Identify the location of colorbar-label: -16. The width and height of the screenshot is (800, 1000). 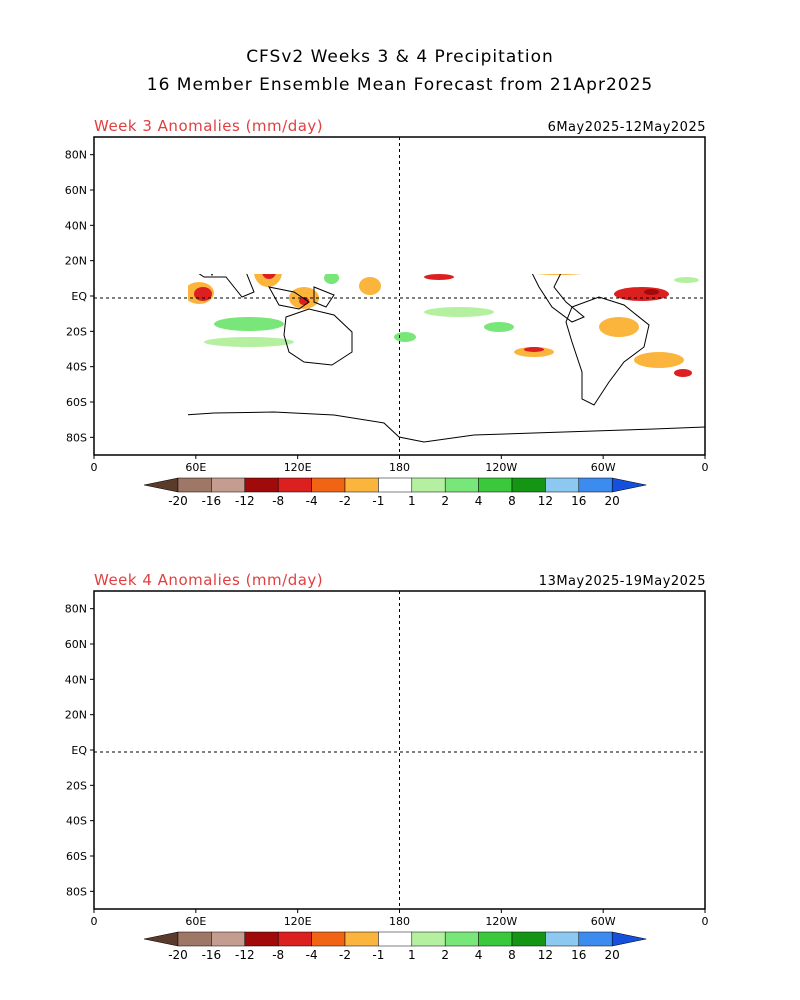
(212, 955).